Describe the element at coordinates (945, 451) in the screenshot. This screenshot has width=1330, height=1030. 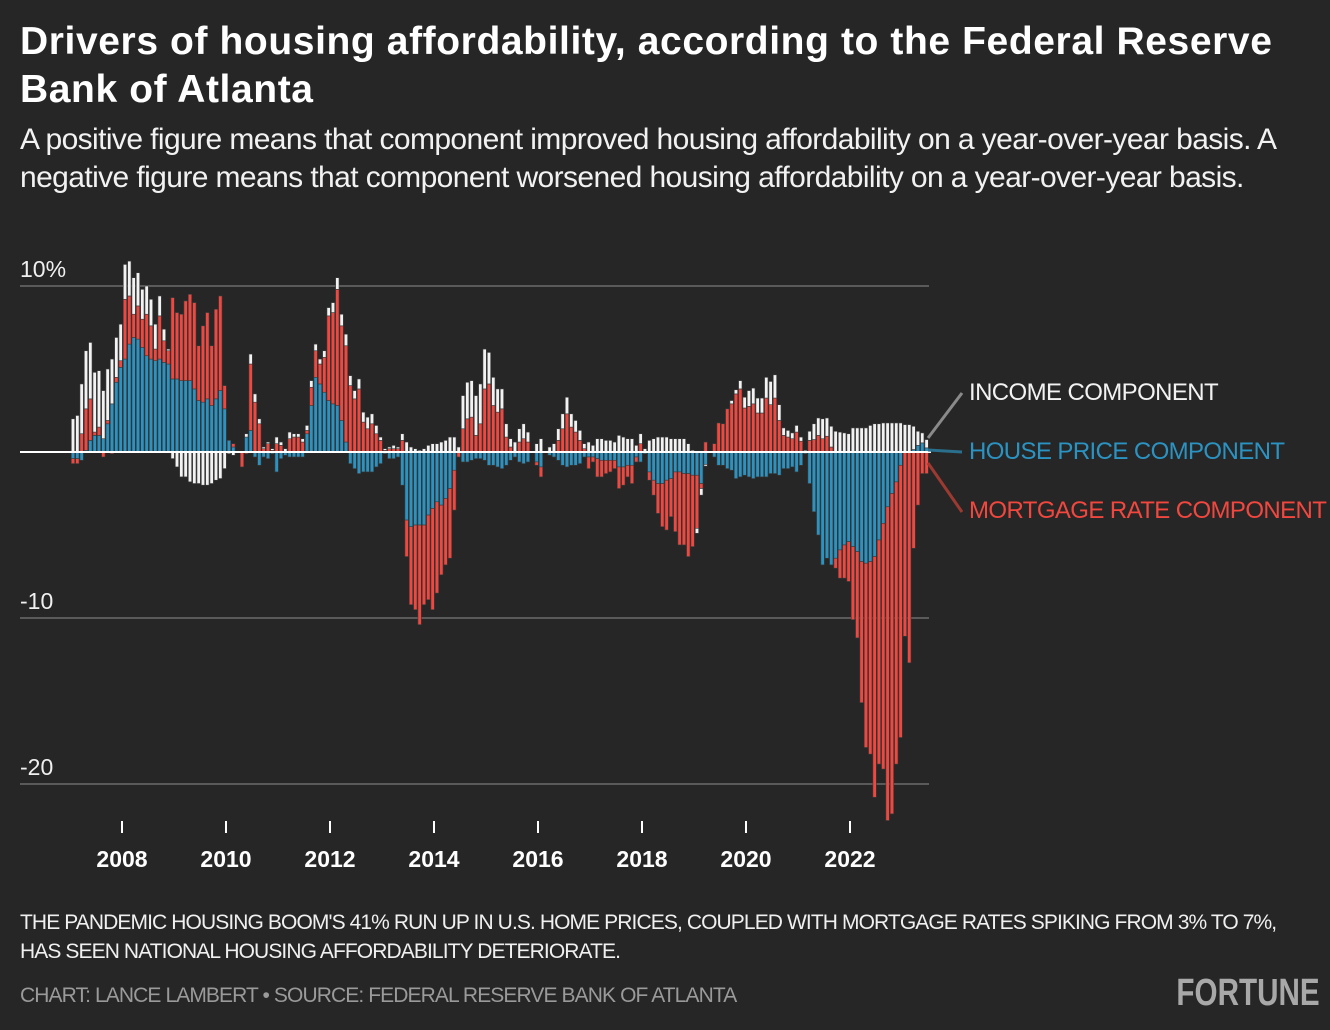
I see `house-price-leader-line` at that location.